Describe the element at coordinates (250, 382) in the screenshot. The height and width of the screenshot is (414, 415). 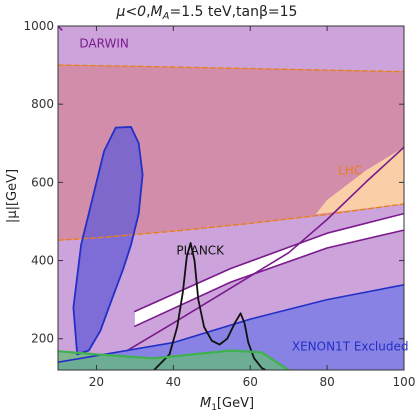
I see `x-tick-label: 60` at that location.